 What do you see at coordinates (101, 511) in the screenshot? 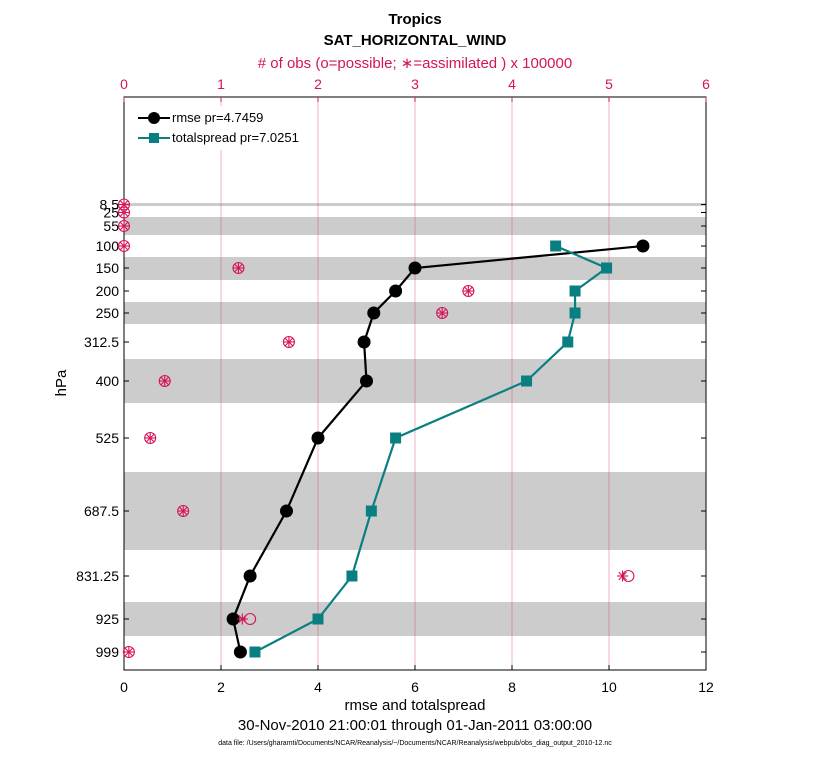
I see `y-tick-label: 687.5` at bounding box center [101, 511].